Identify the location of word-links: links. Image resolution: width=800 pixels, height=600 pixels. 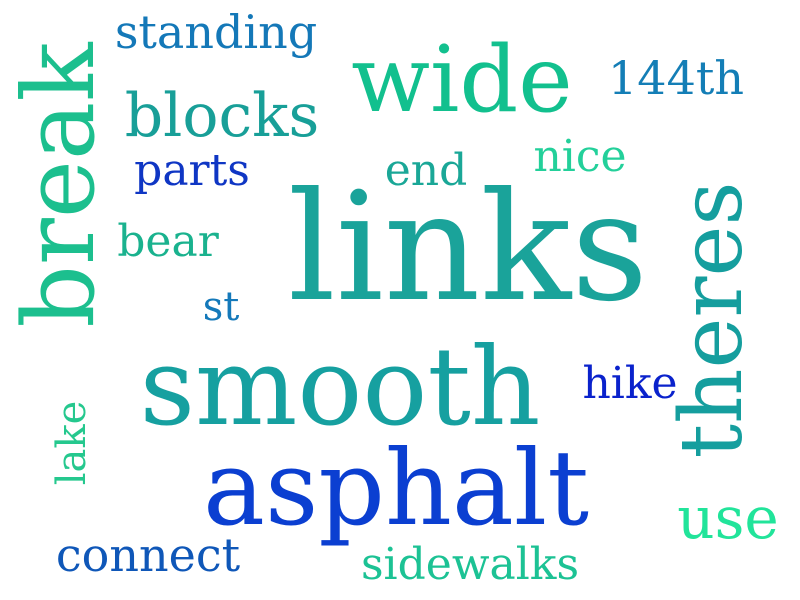
(468, 248).